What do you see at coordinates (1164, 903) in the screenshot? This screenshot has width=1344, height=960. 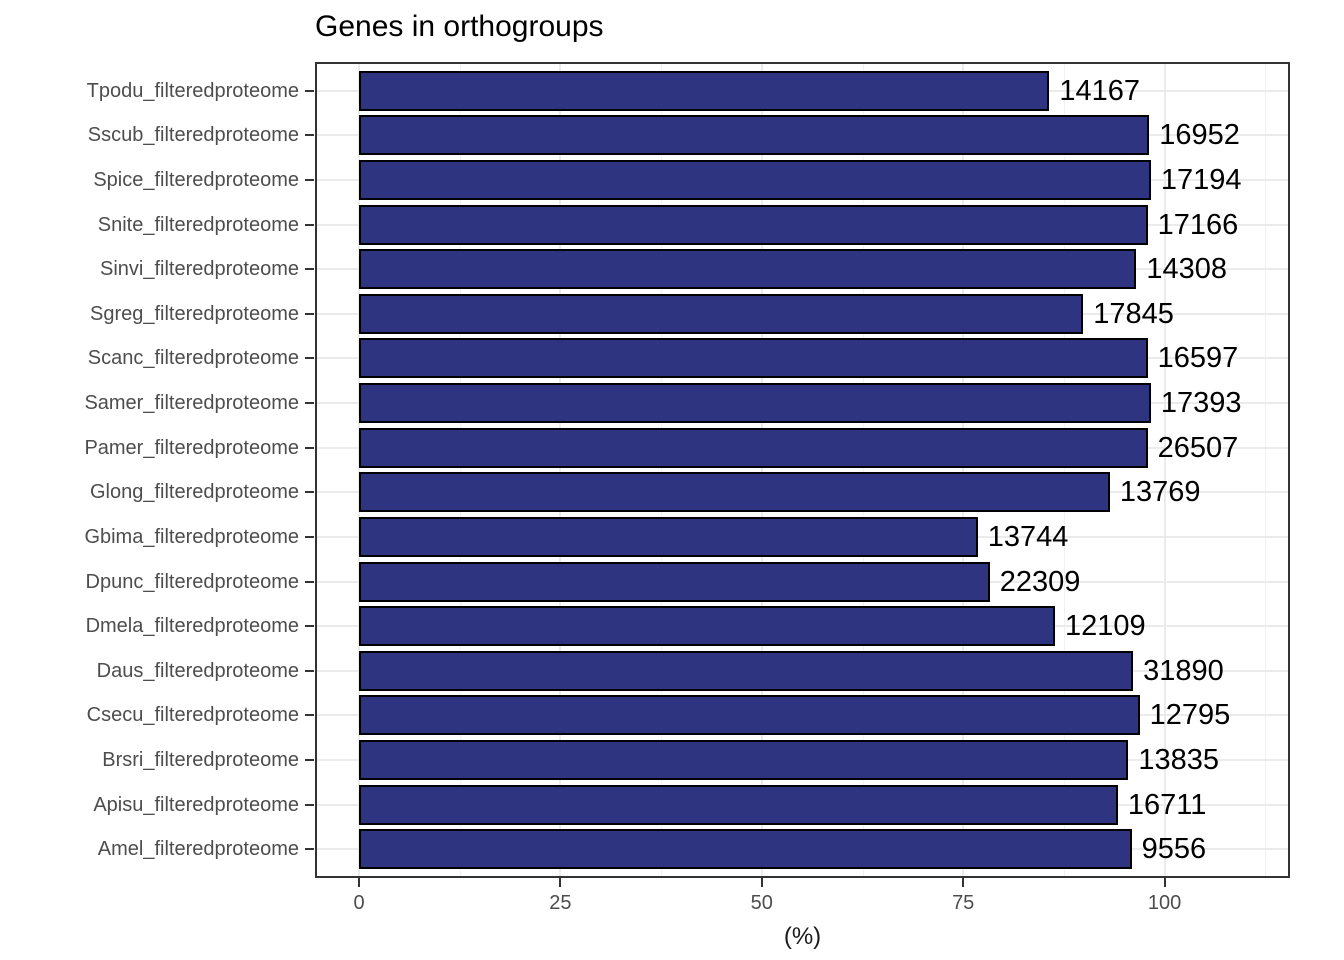 I see `x-axis-tick-label: 100` at bounding box center [1164, 903].